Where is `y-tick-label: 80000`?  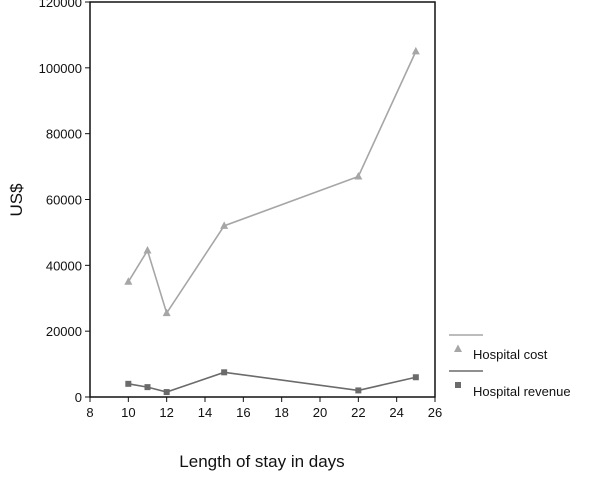 y-tick-label: 80000 is located at coordinates (64, 134).